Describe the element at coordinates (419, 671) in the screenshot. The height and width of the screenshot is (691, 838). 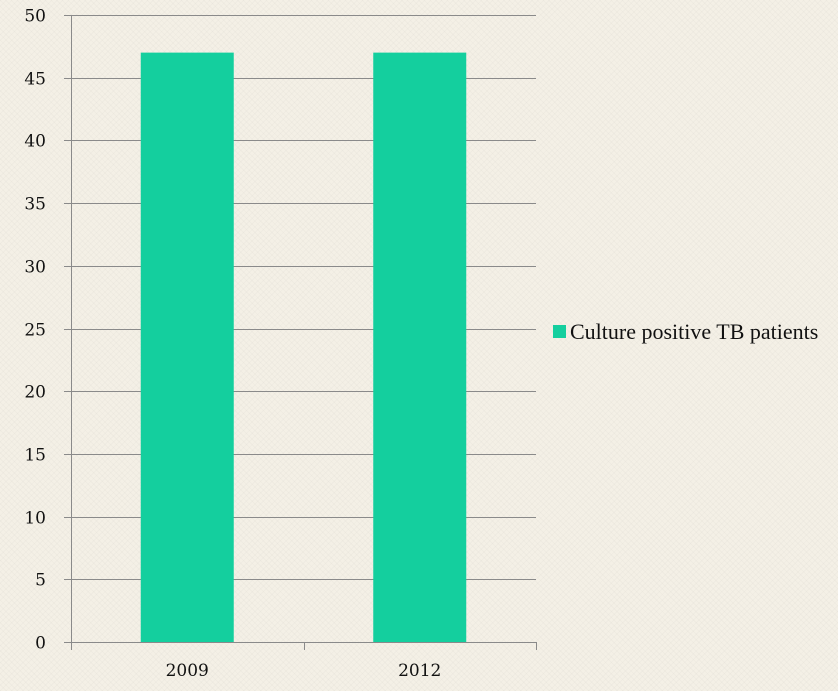
I see `x-tick-label: 2012` at that location.